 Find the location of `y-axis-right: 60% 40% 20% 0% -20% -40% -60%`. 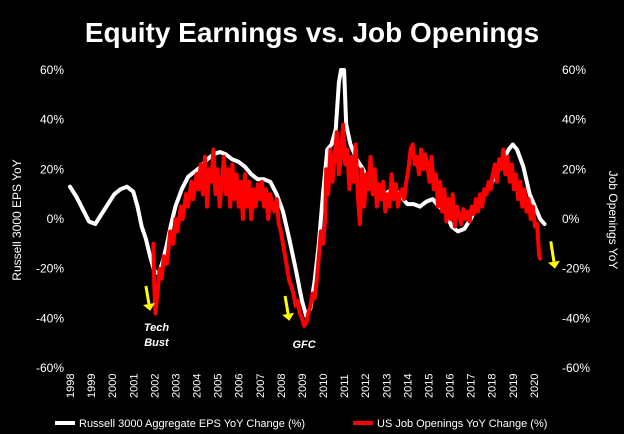

y-axis-right: 60% 40% 20% 0% -20% -40% -60% is located at coordinates (576, 219).